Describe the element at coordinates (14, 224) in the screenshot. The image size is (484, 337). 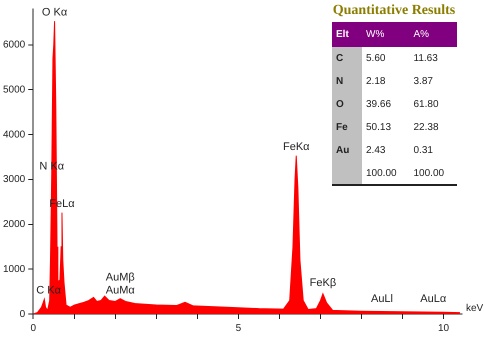
I see `y-tick-label: 2000` at that location.